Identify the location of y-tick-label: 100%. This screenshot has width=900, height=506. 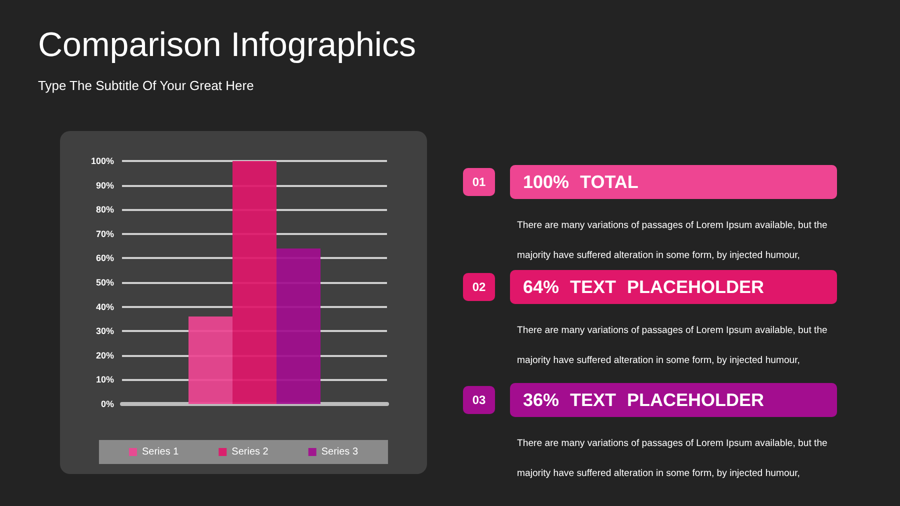
(102, 161).